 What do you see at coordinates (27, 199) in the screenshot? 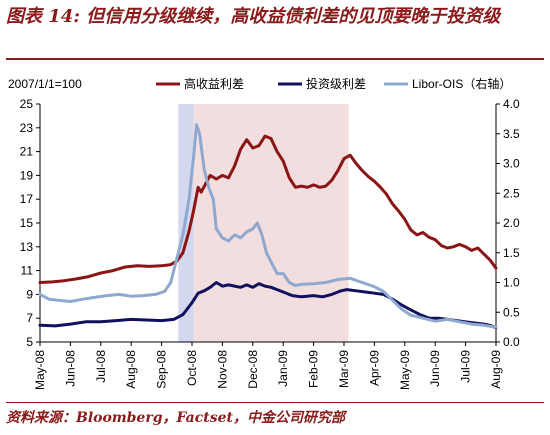
I see `left-tick-label: 17` at bounding box center [27, 199].